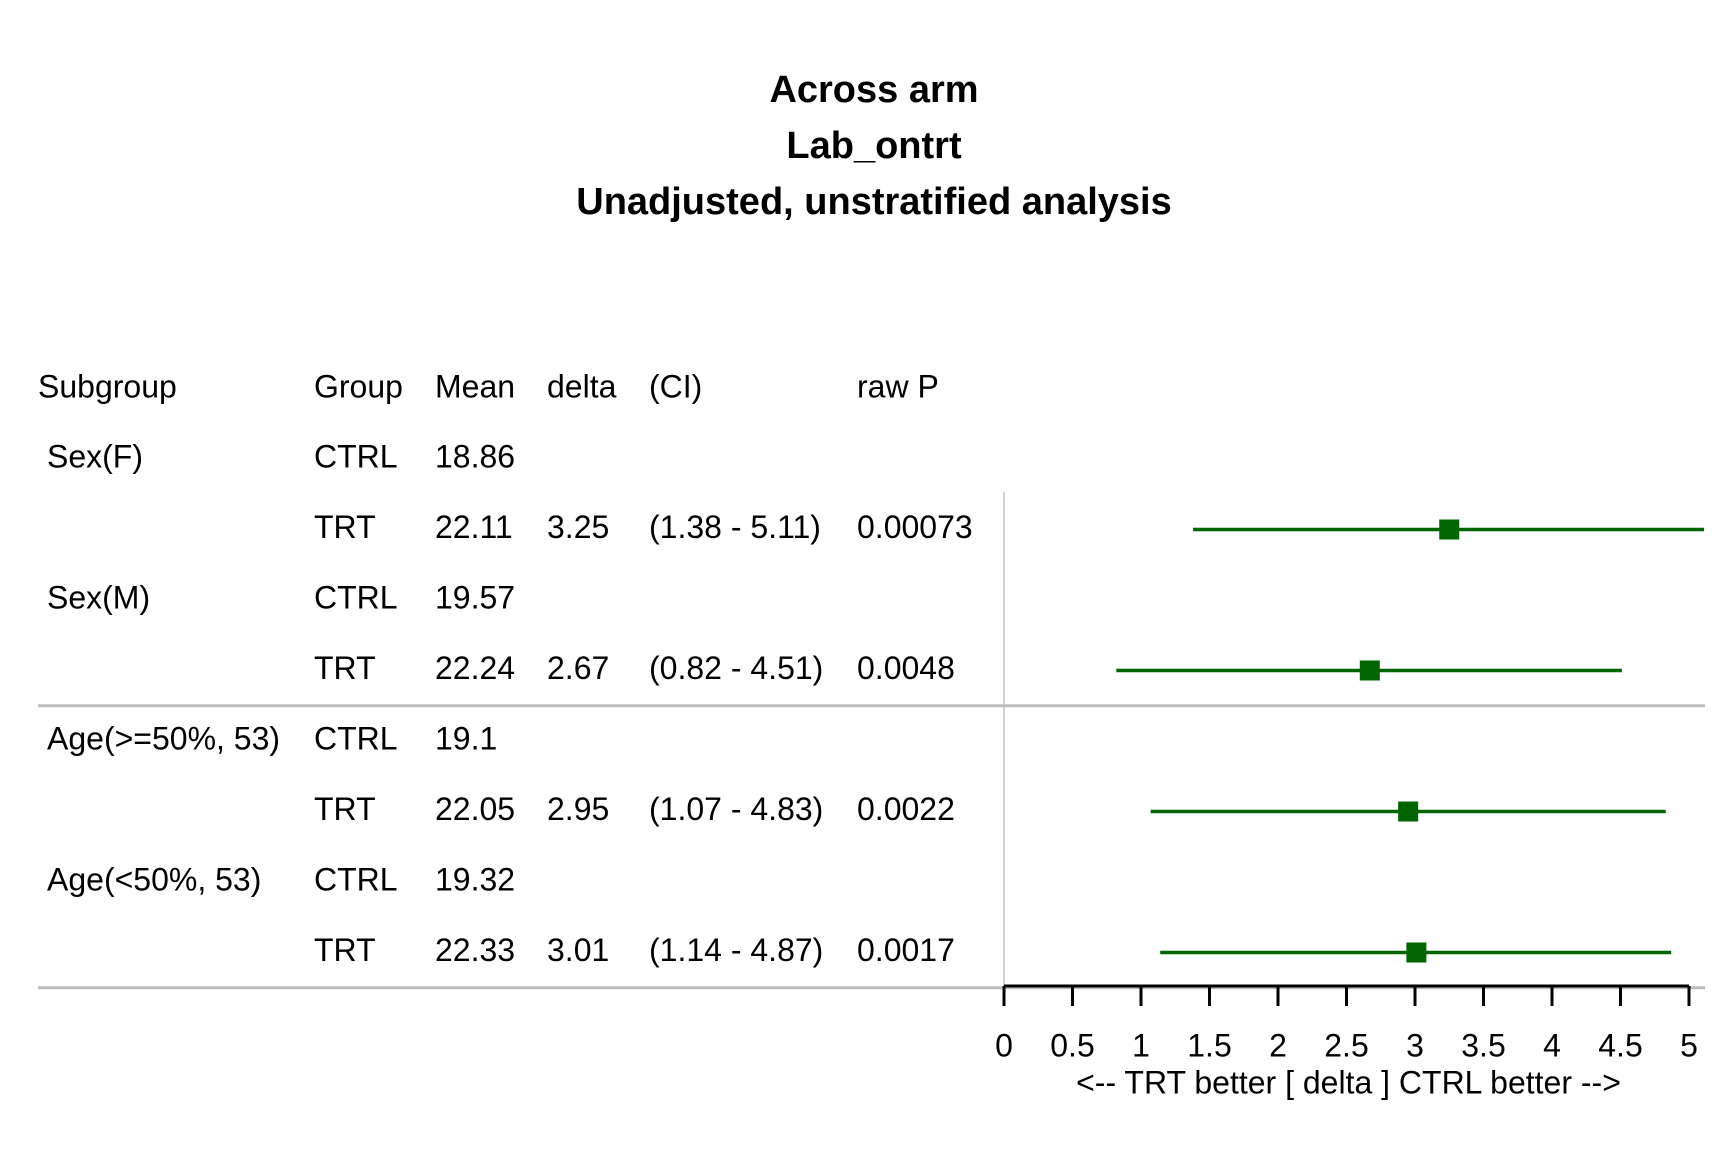  What do you see at coordinates (735, 527) in the screenshot?
I see `ci-value: (1.38 - 5.11)` at bounding box center [735, 527].